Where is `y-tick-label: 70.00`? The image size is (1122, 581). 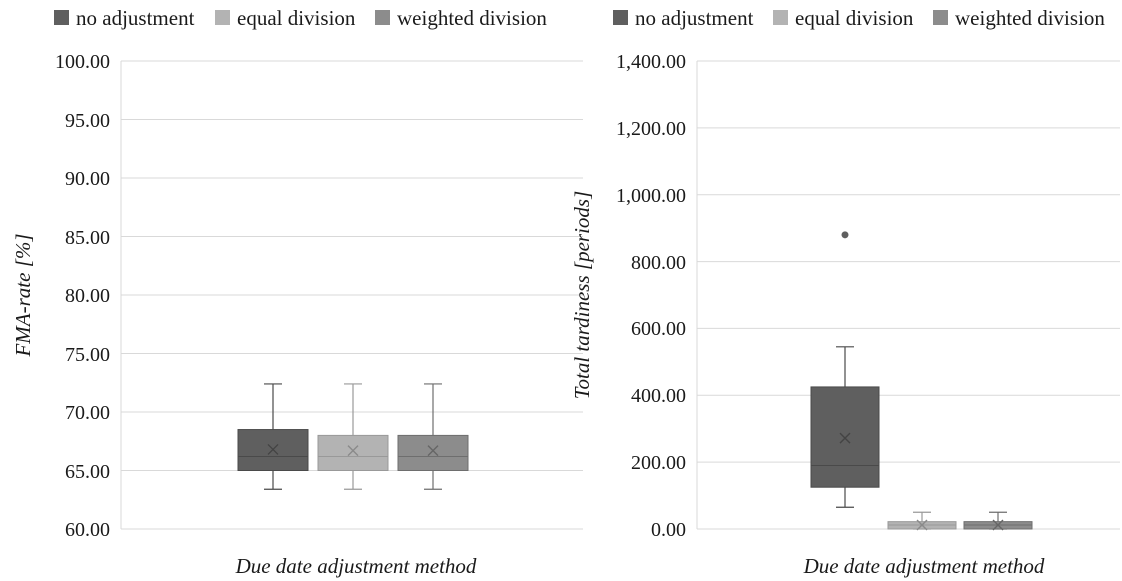
y-tick-label: 70.00 is located at coordinates (87, 413).